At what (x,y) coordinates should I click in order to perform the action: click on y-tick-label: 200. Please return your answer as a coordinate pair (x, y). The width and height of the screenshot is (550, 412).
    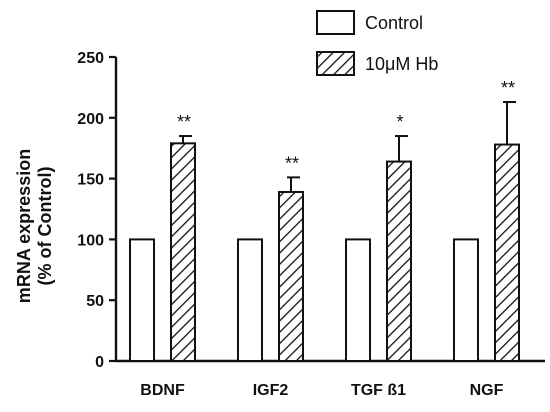
    Looking at the image, I should click on (90, 119).